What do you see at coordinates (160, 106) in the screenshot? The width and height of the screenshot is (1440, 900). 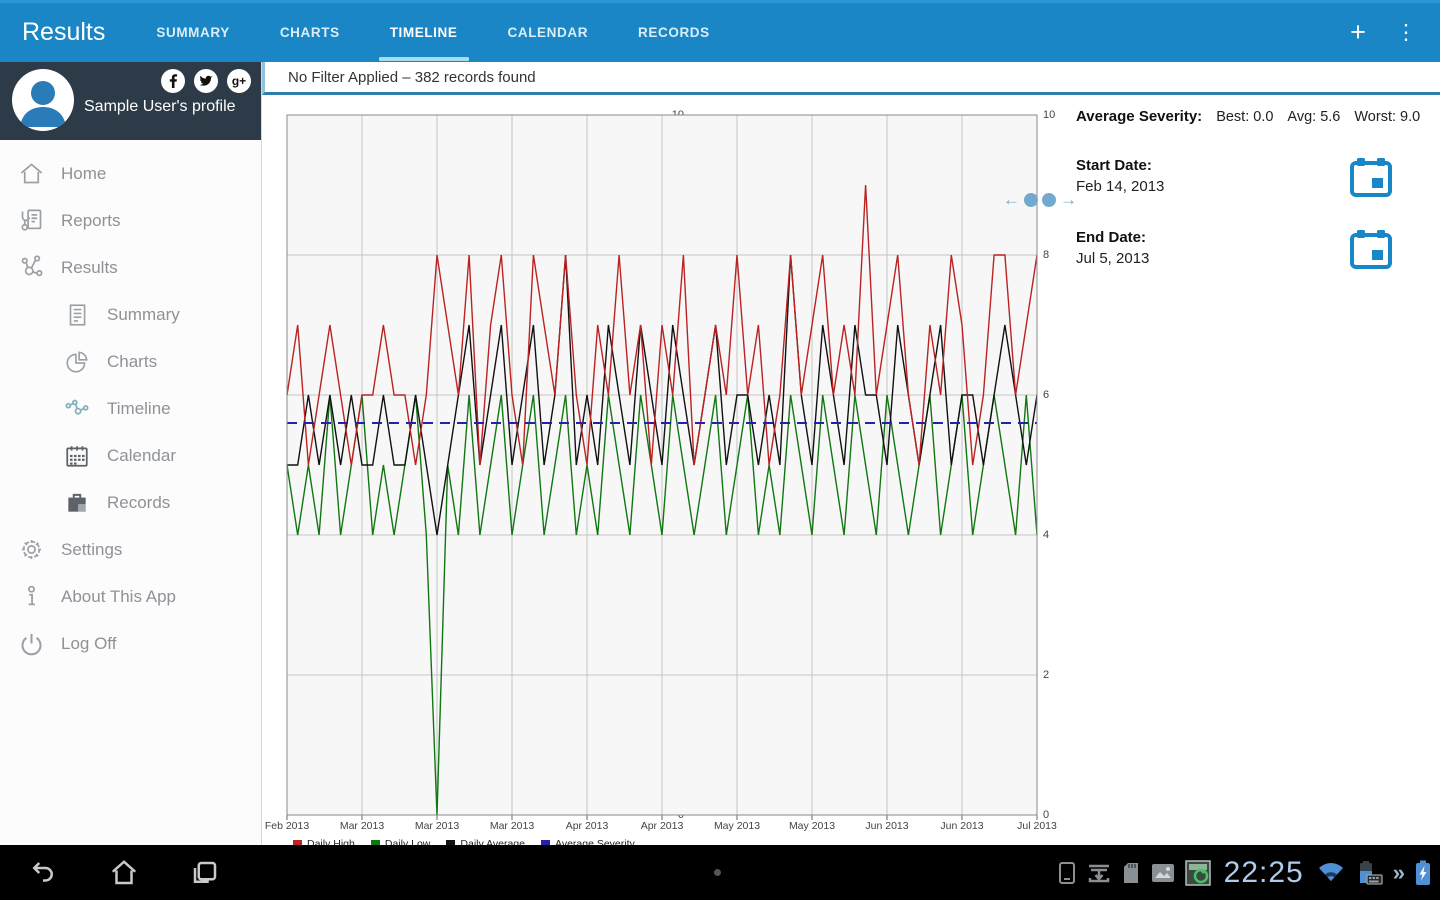 I see `profile-name: Sample User's profile` at bounding box center [160, 106].